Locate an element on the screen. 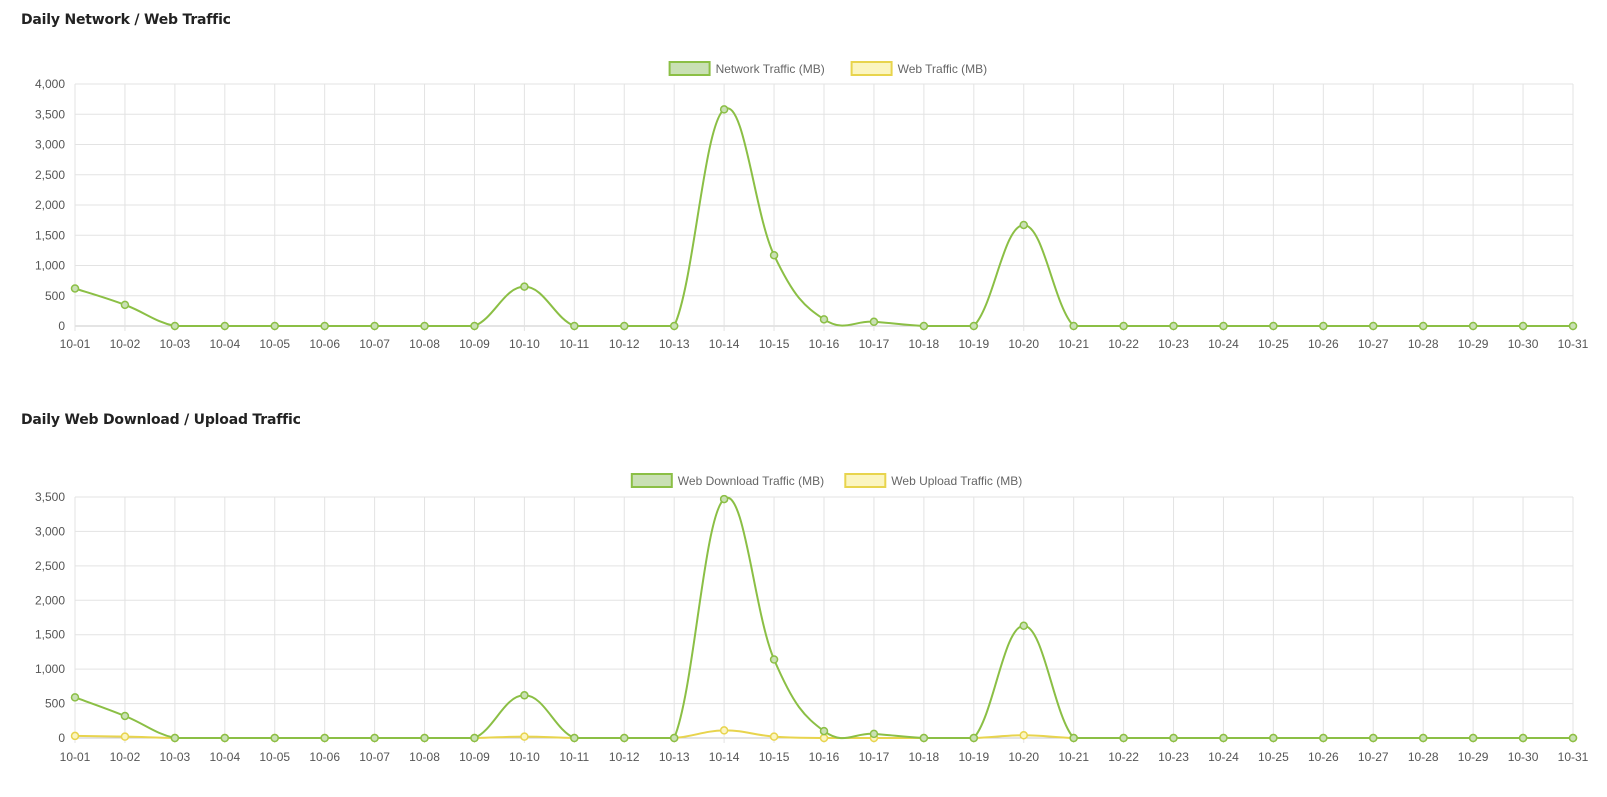 The height and width of the screenshot is (797, 1607). x-tick-label: 10-01 is located at coordinates (75, 757).